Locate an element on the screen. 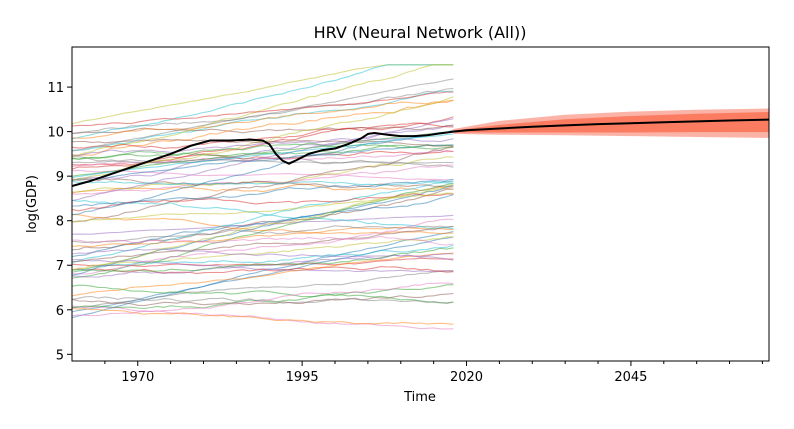  historical-mean-line is located at coordinates (263, 158).